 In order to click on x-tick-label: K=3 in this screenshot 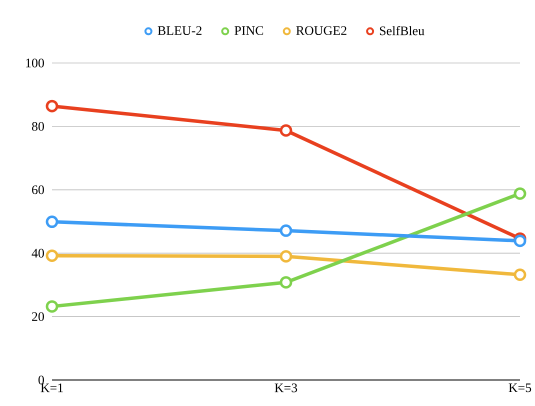, I will do `click(286, 388)`.